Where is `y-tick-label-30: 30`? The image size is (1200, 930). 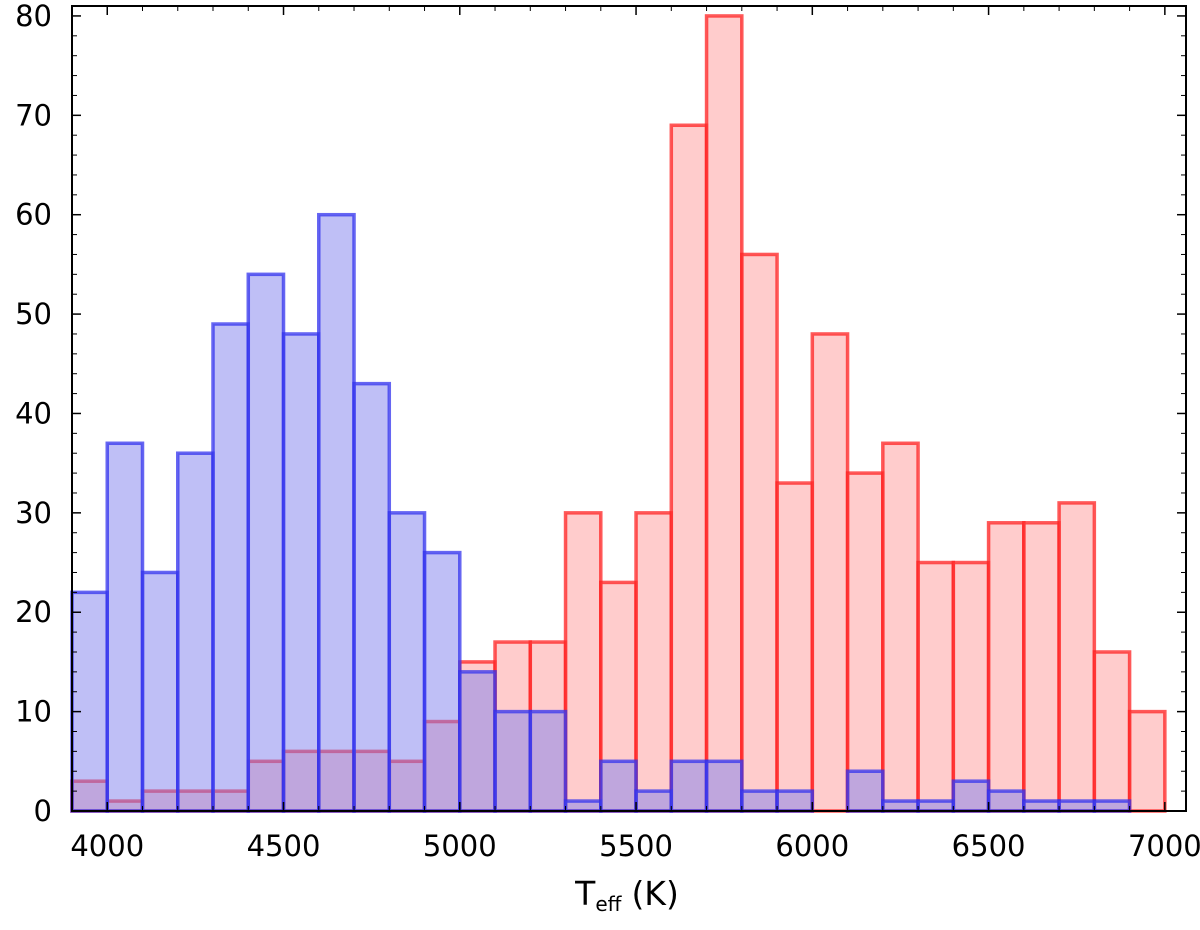
y-tick-label-30: 30 is located at coordinates (33, 513).